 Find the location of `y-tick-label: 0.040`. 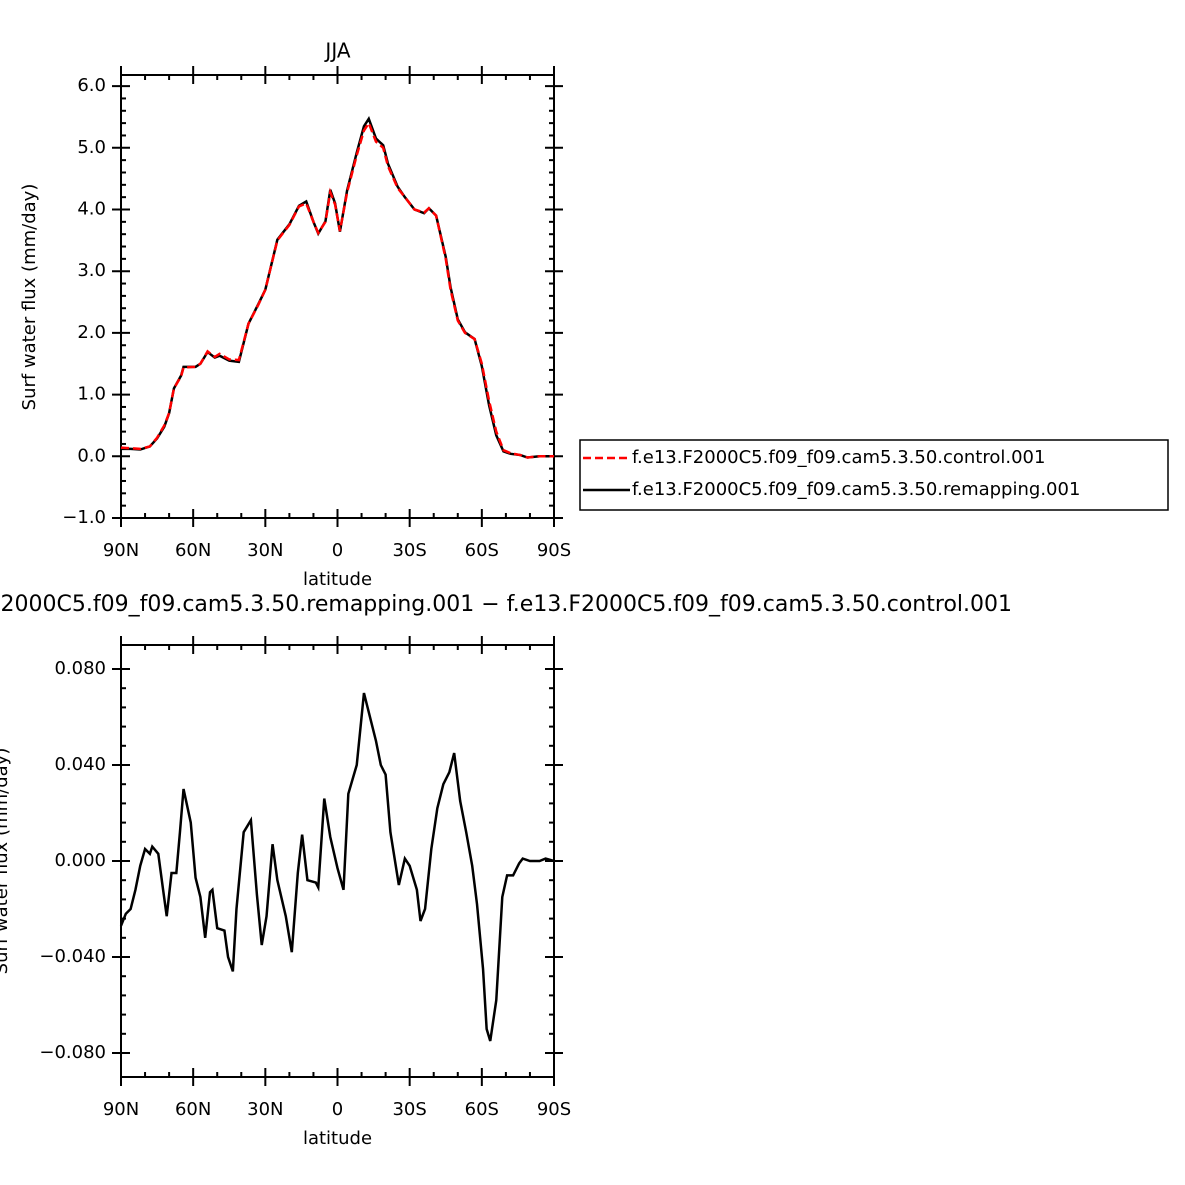

y-tick-label: 0.040 is located at coordinates (80, 764).